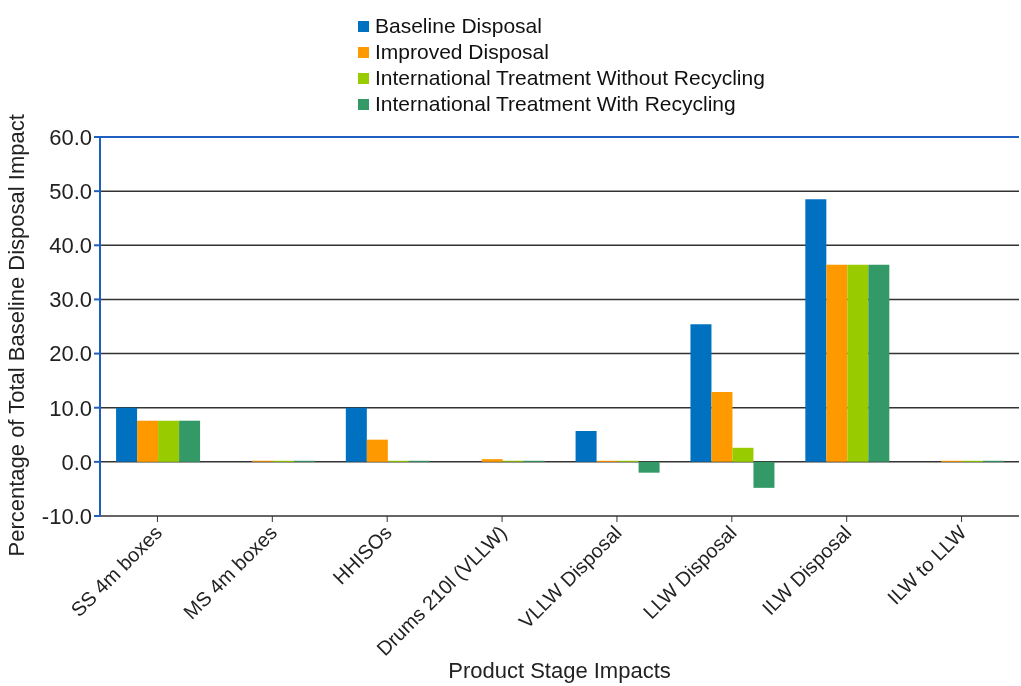 This screenshot has width=1021, height=686. What do you see at coordinates (555, 104) in the screenshot?
I see `legend-label: International Treatment With Recycling` at bounding box center [555, 104].